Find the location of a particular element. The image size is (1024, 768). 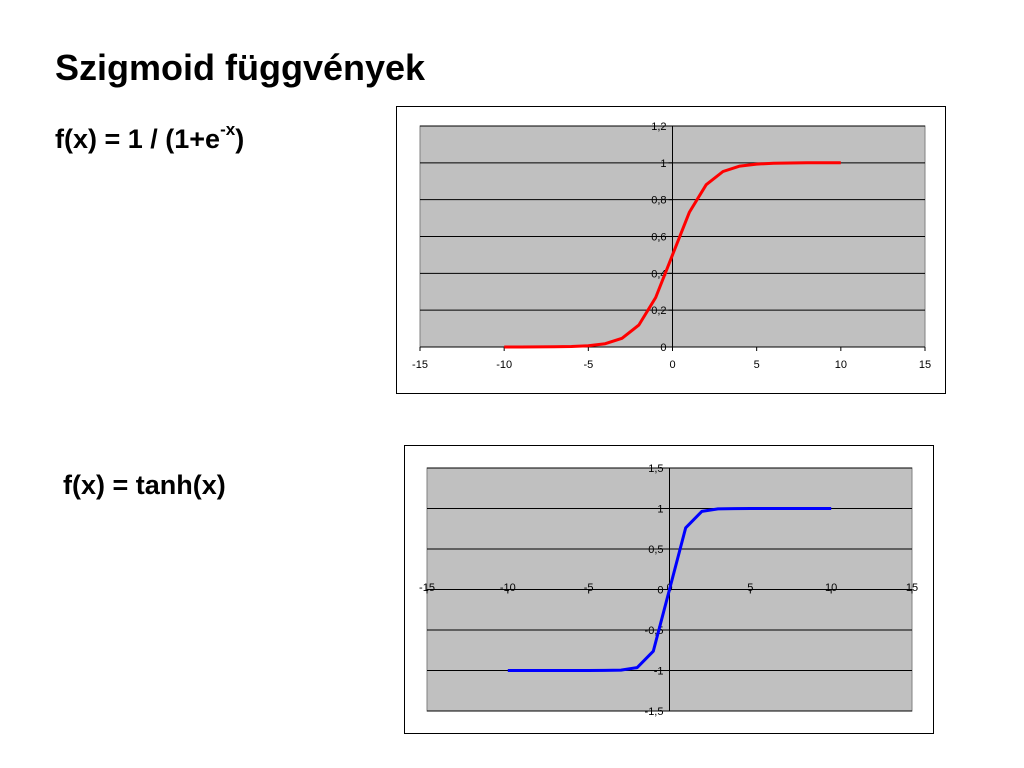

tanh-y-tick-label: 0,5 is located at coordinates (655, 550).